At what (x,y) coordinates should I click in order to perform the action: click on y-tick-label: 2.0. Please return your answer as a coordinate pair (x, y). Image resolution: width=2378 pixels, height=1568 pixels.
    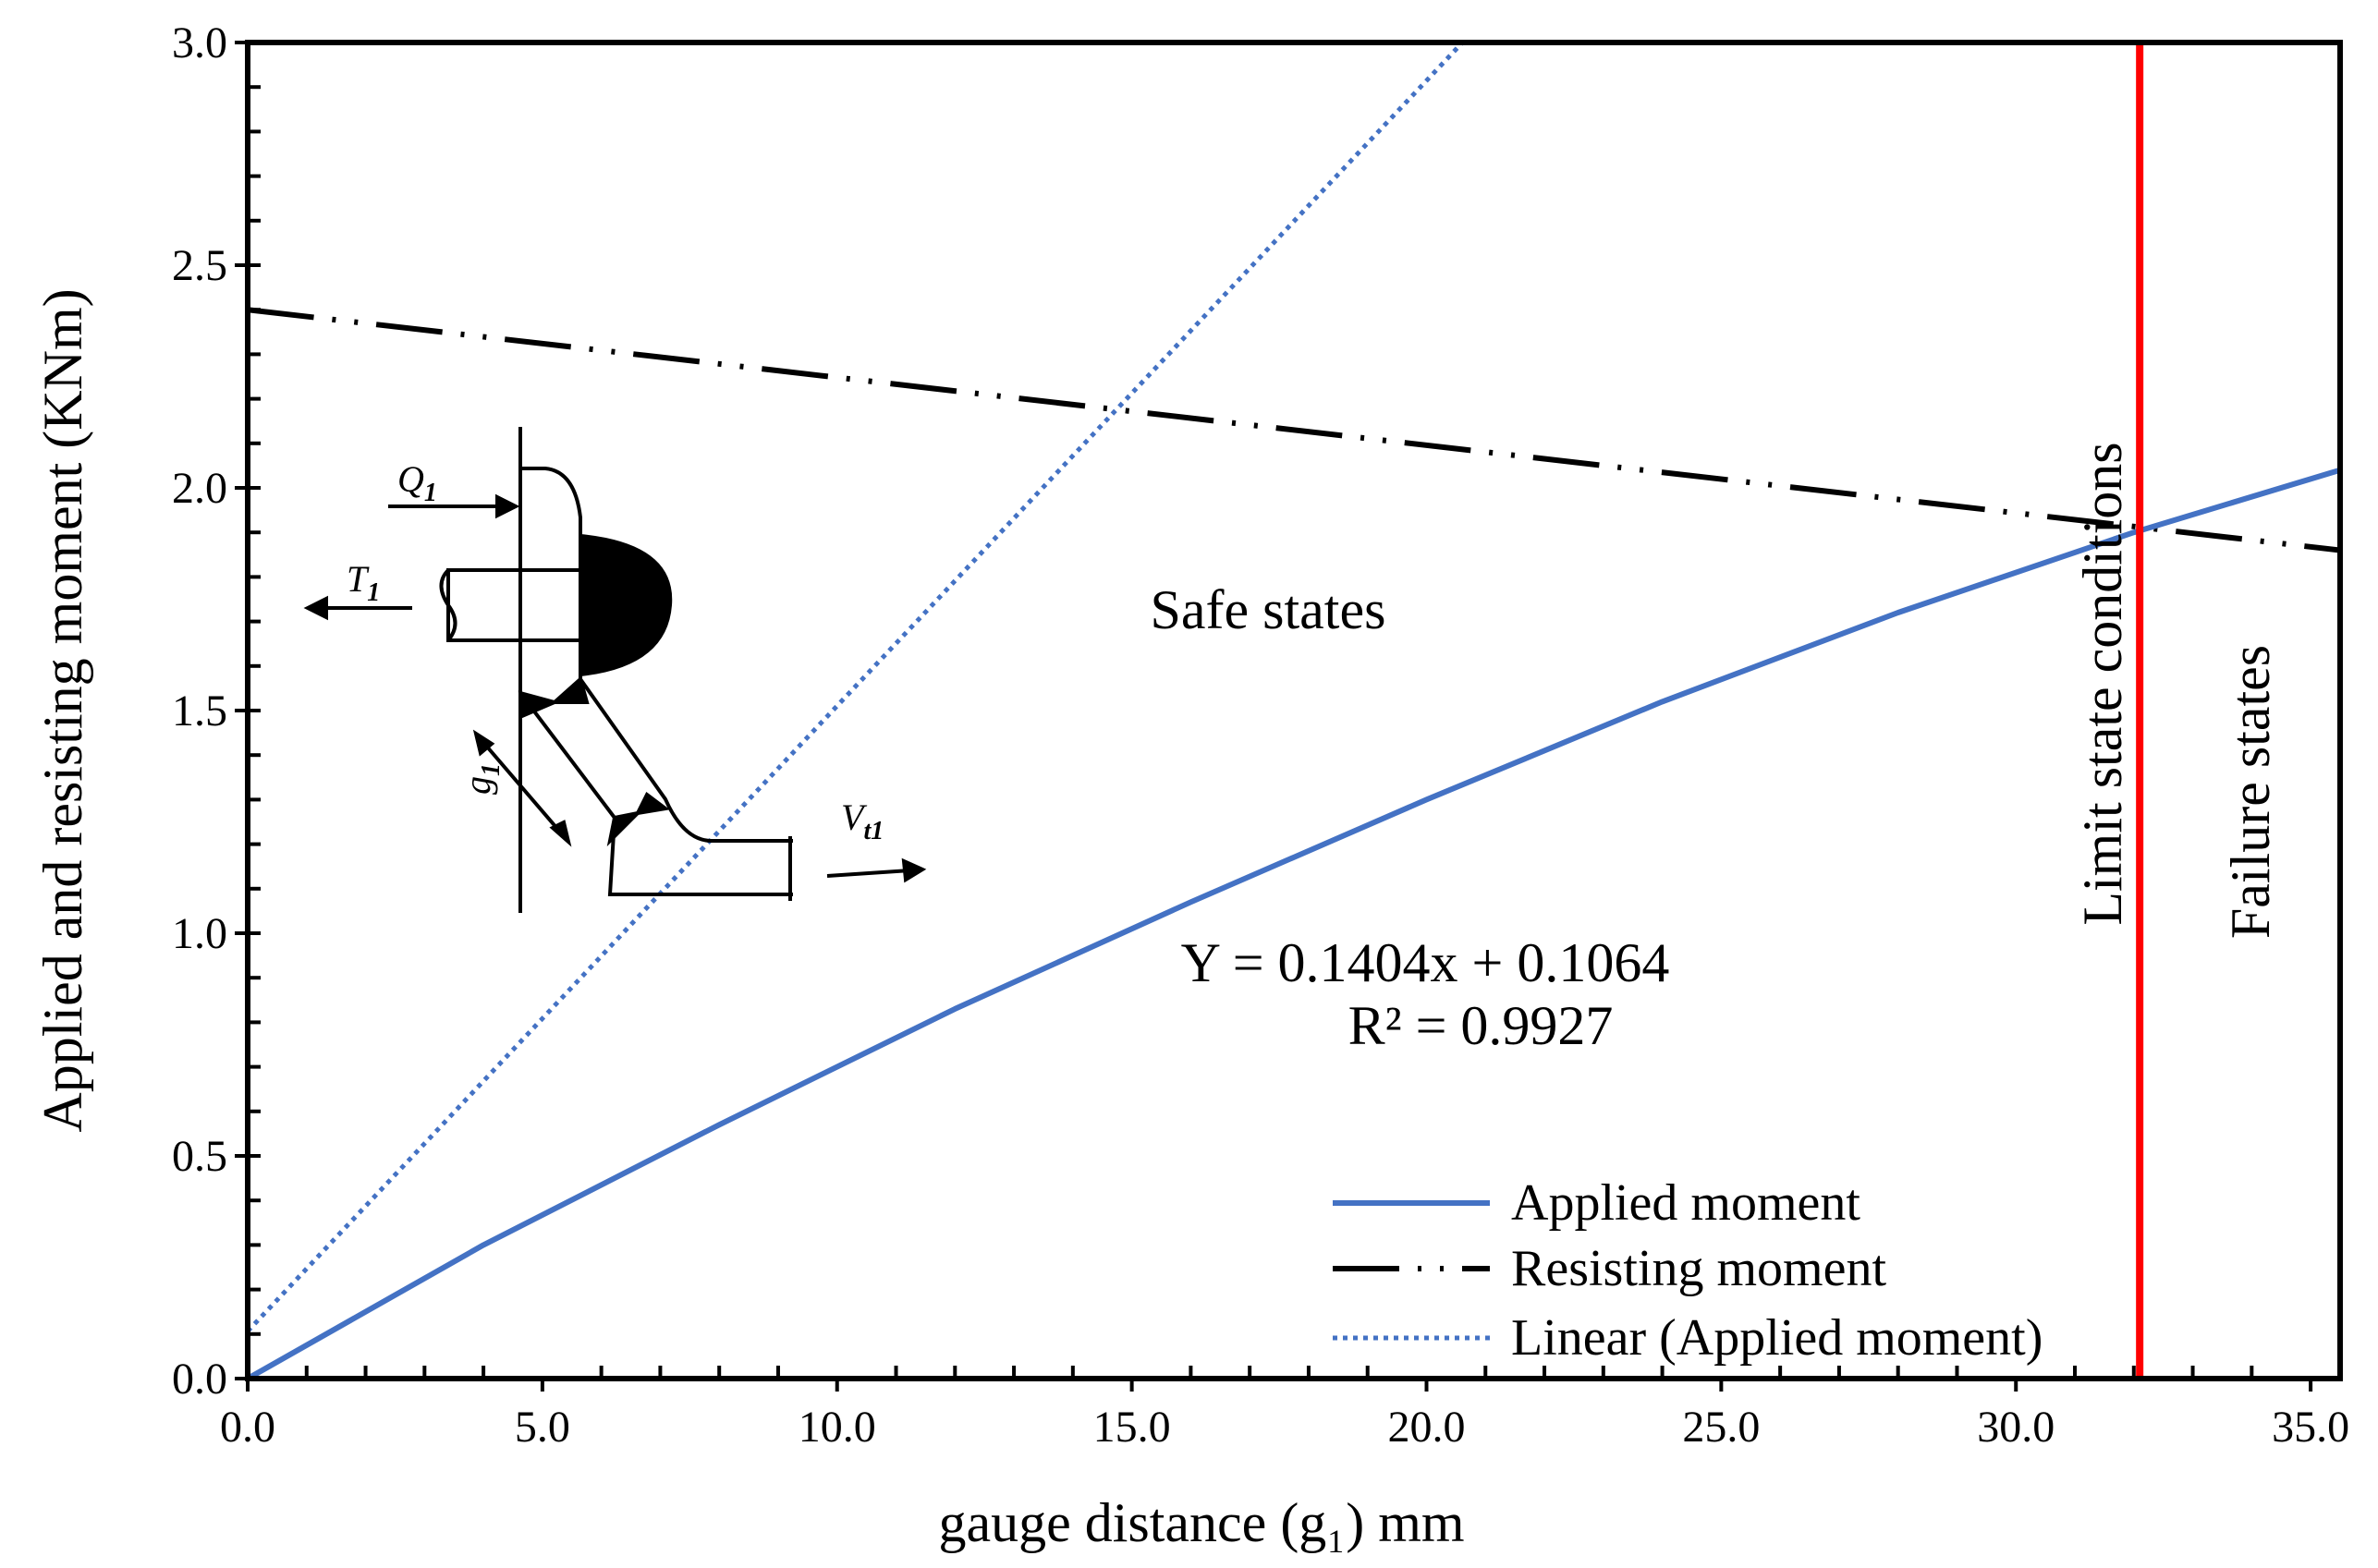
    Looking at the image, I should click on (199, 488).